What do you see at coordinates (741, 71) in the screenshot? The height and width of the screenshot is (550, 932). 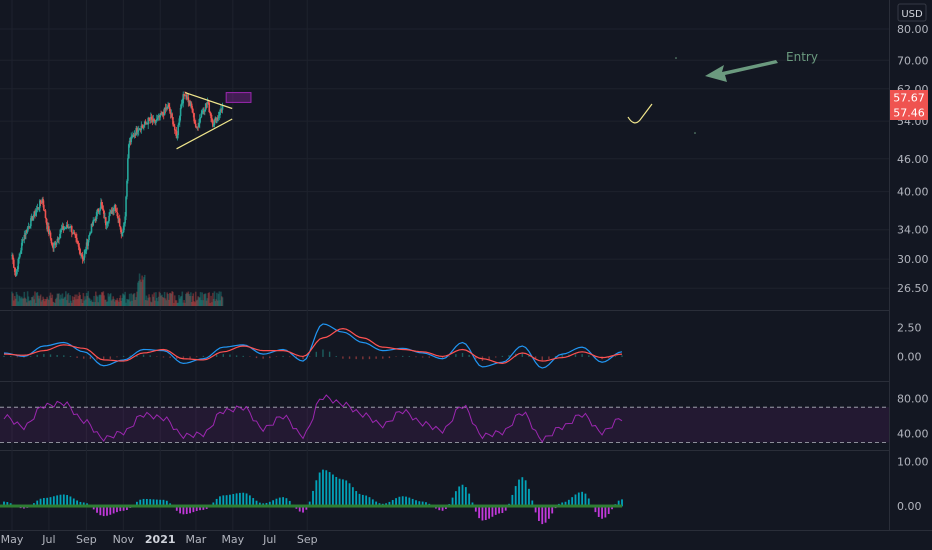 I see `entry-arrow-icon` at bounding box center [741, 71].